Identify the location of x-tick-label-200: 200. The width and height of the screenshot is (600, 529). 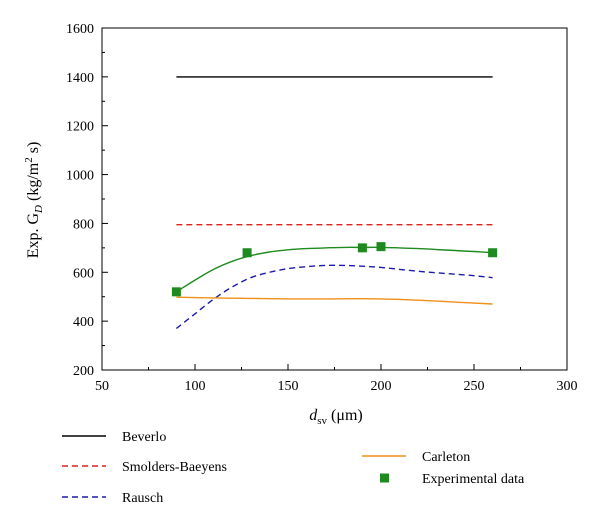
(381, 386).